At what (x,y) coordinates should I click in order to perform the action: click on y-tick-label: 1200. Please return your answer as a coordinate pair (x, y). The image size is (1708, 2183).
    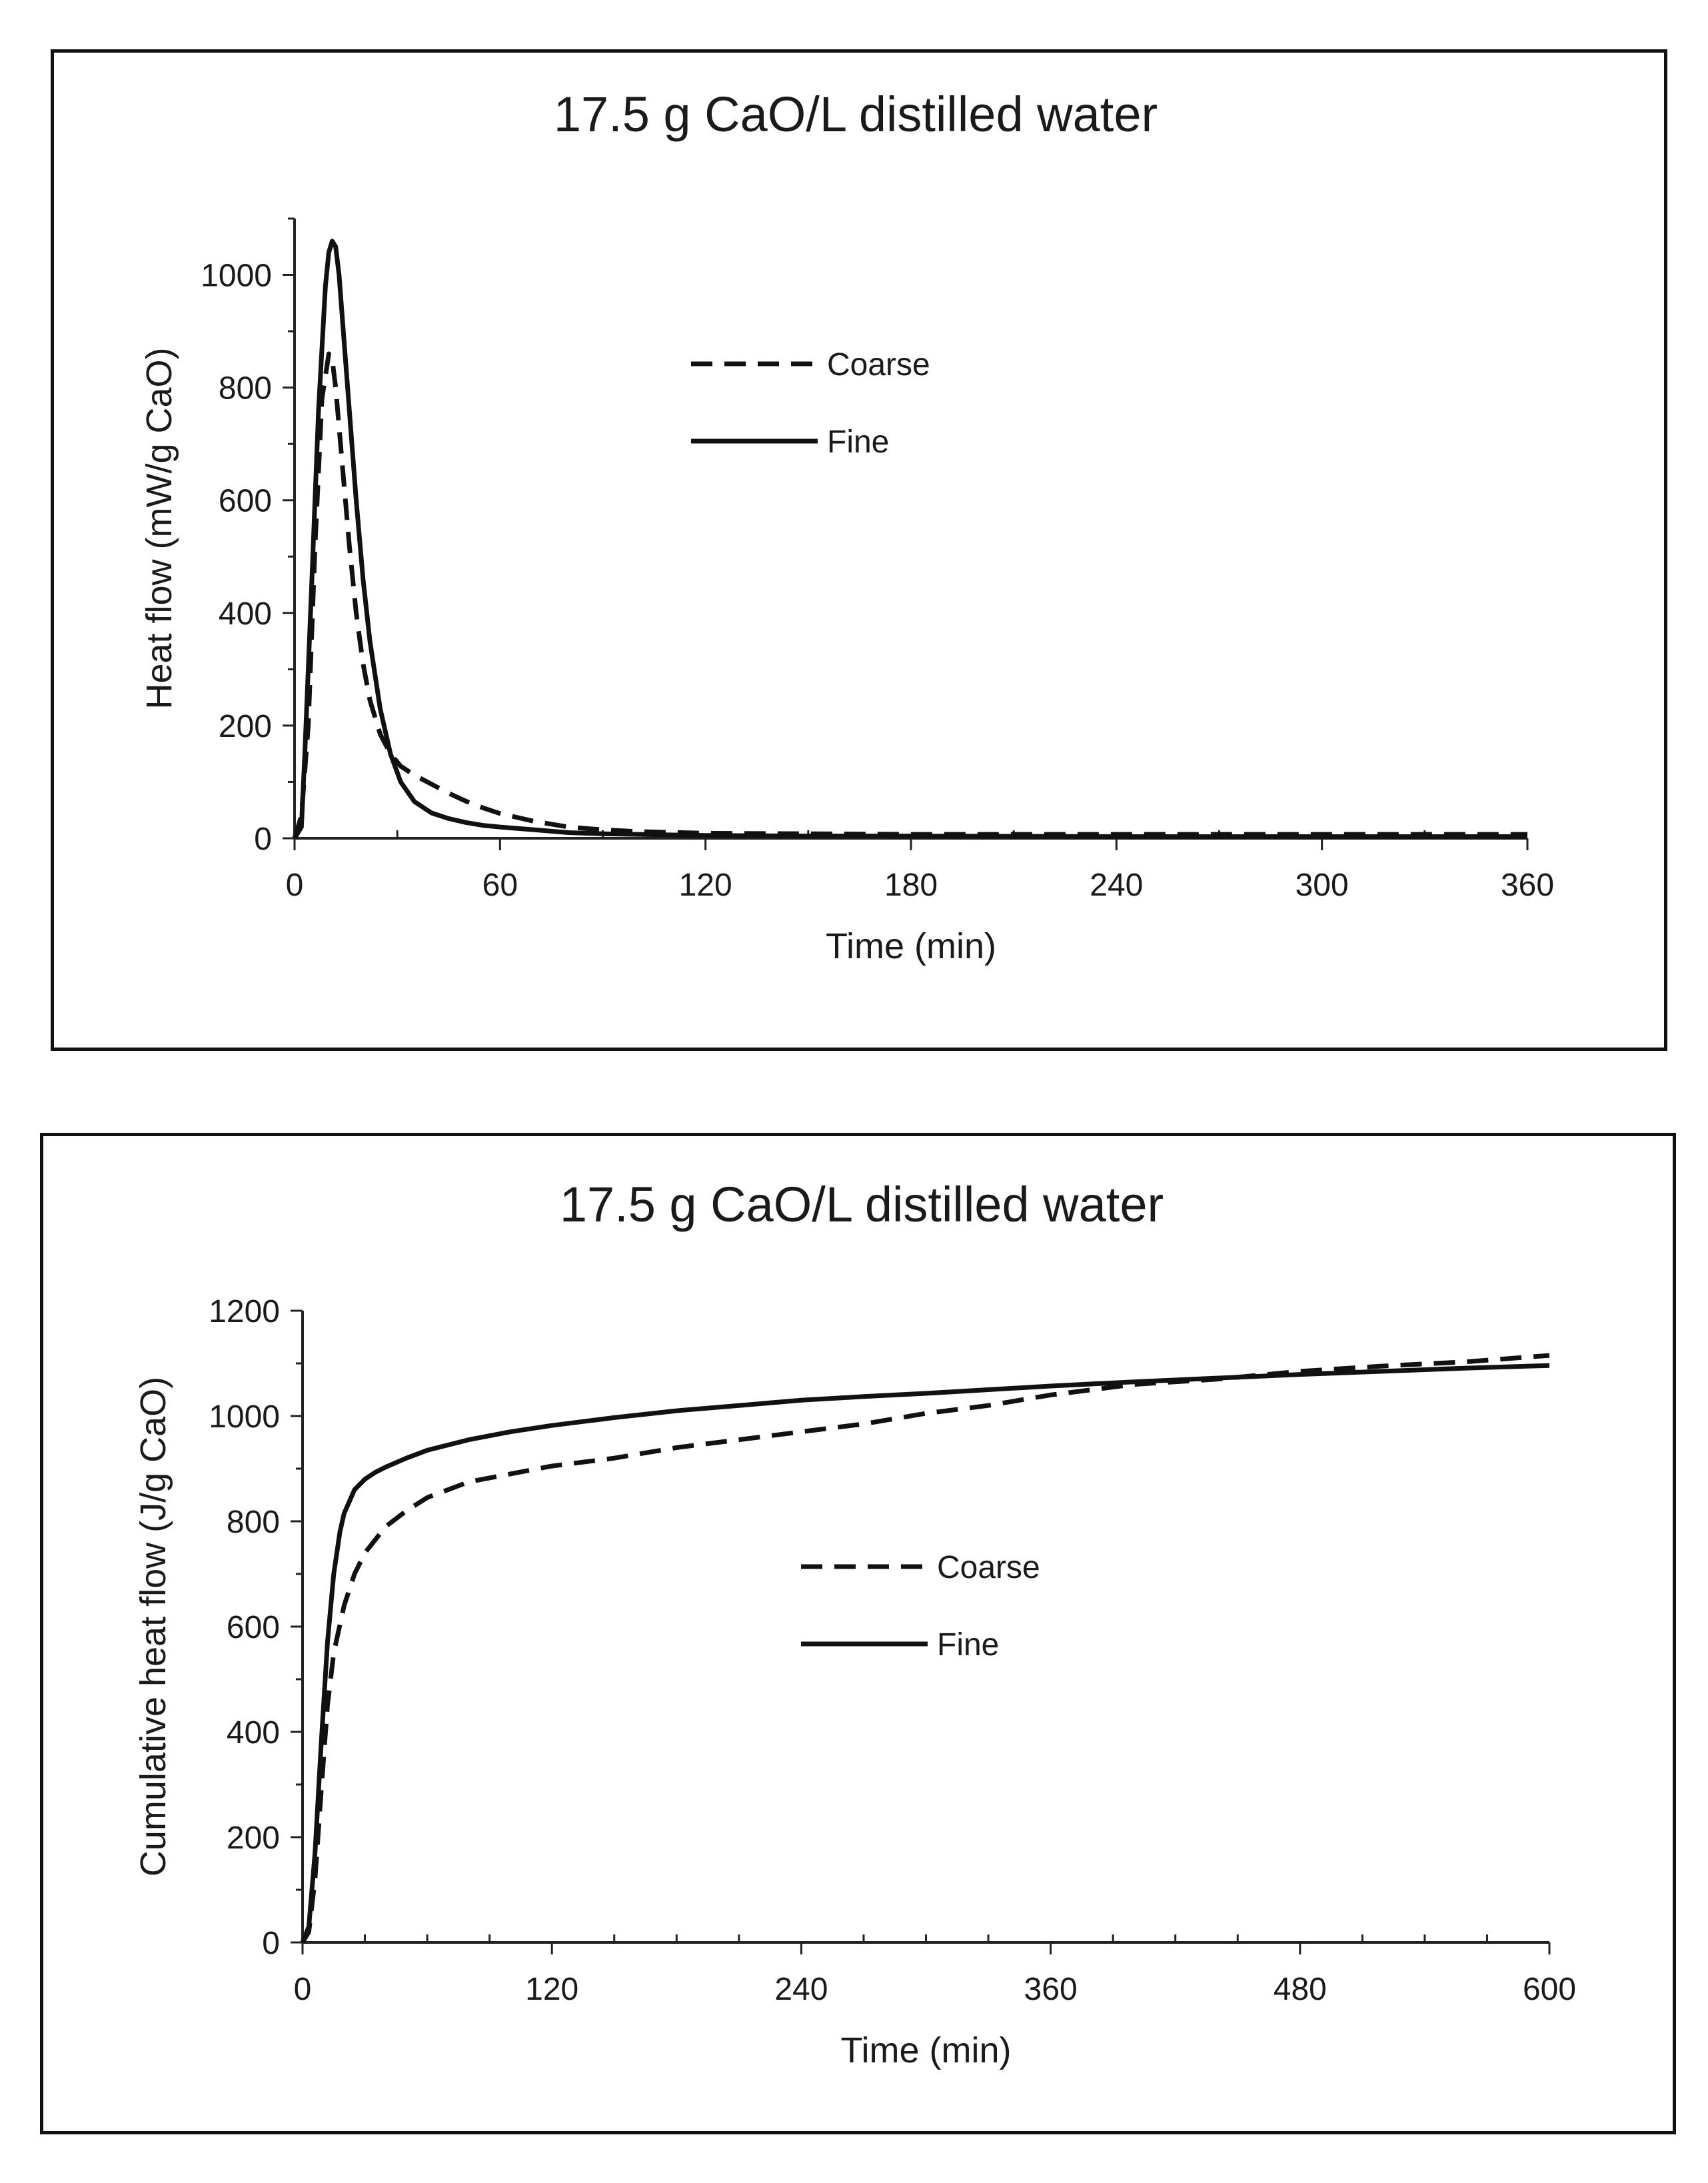
    Looking at the image, I should click on (244, 1311).